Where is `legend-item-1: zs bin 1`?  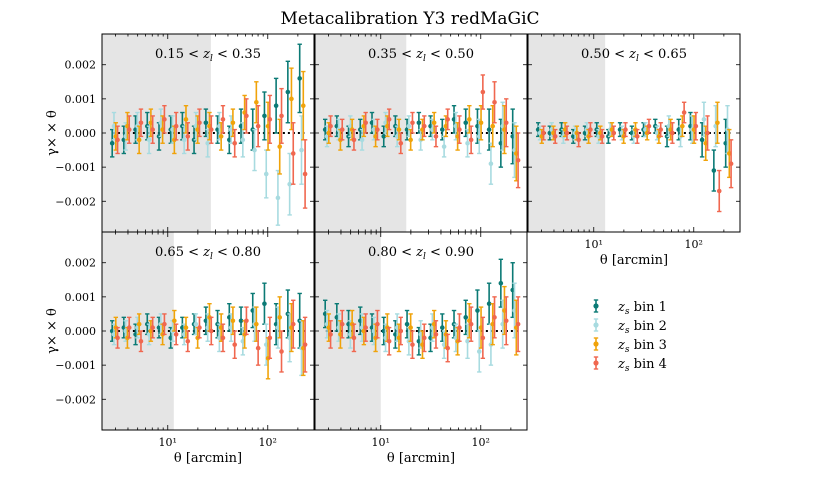
legend-item-1: zs bin 1 is located at coordinates (630, 308).